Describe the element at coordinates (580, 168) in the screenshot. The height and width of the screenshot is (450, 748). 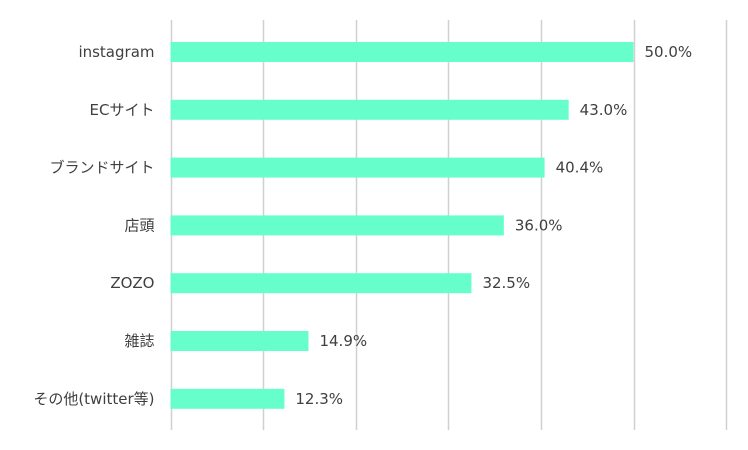
I see `value-label-2: 40.4%` at that location.